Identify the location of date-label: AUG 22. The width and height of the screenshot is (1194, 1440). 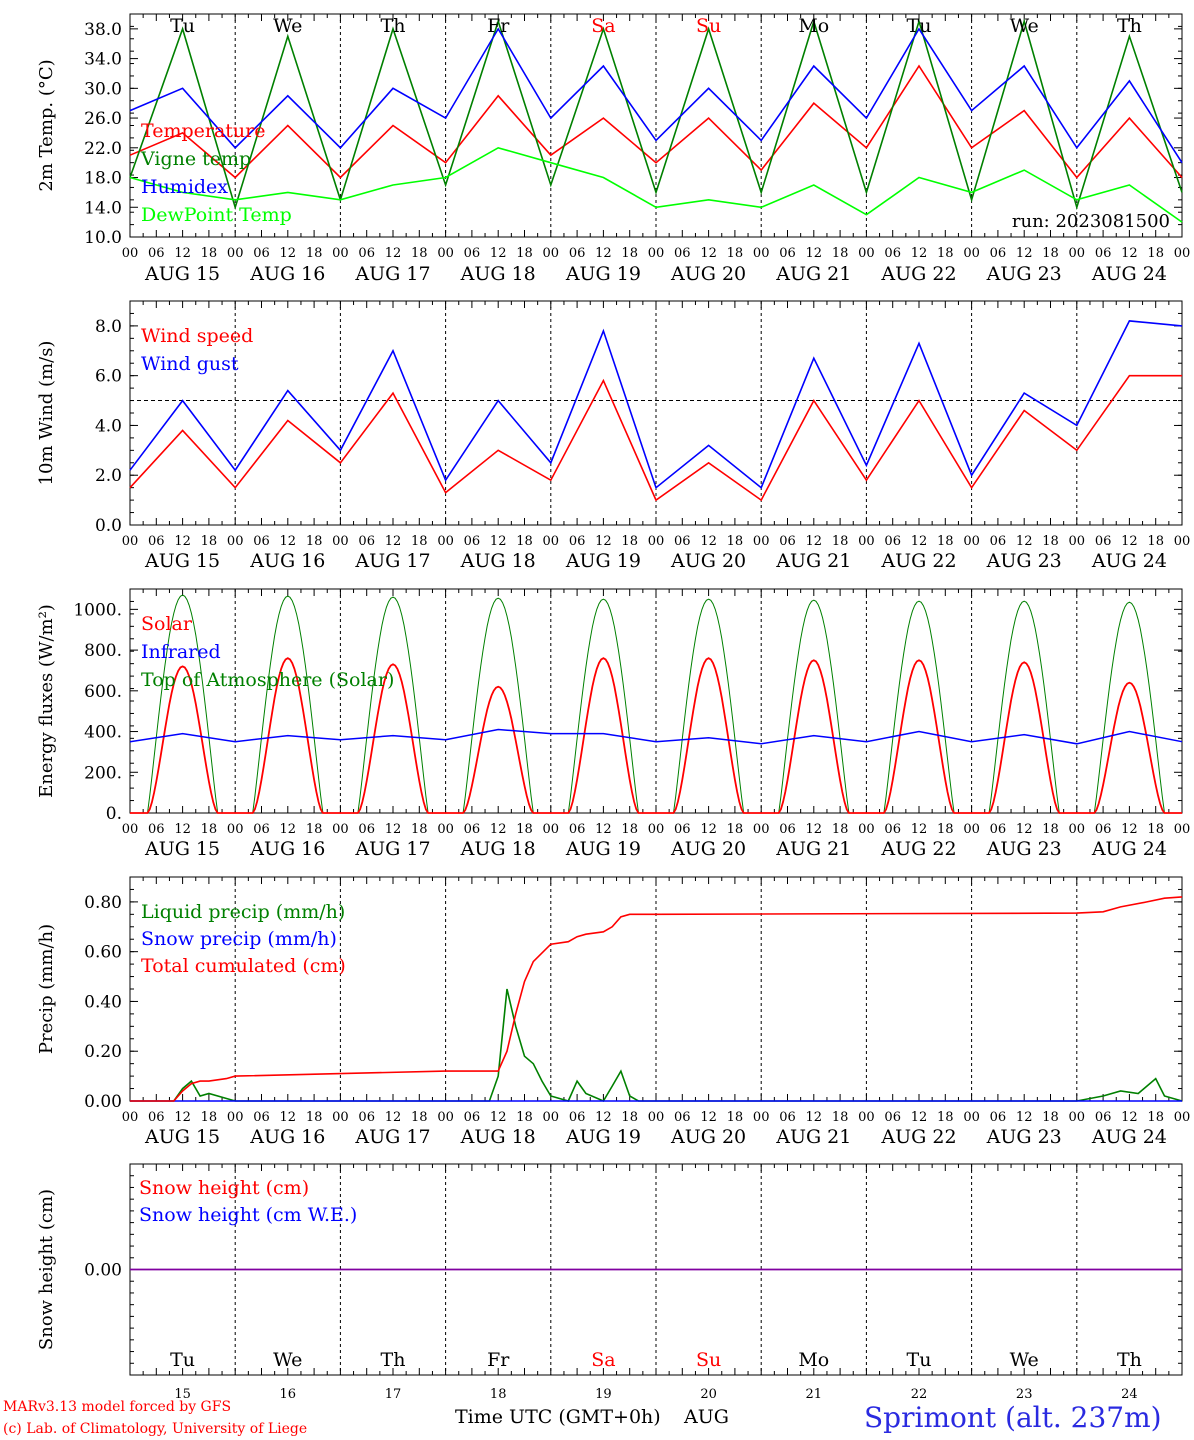
(918, 1137).